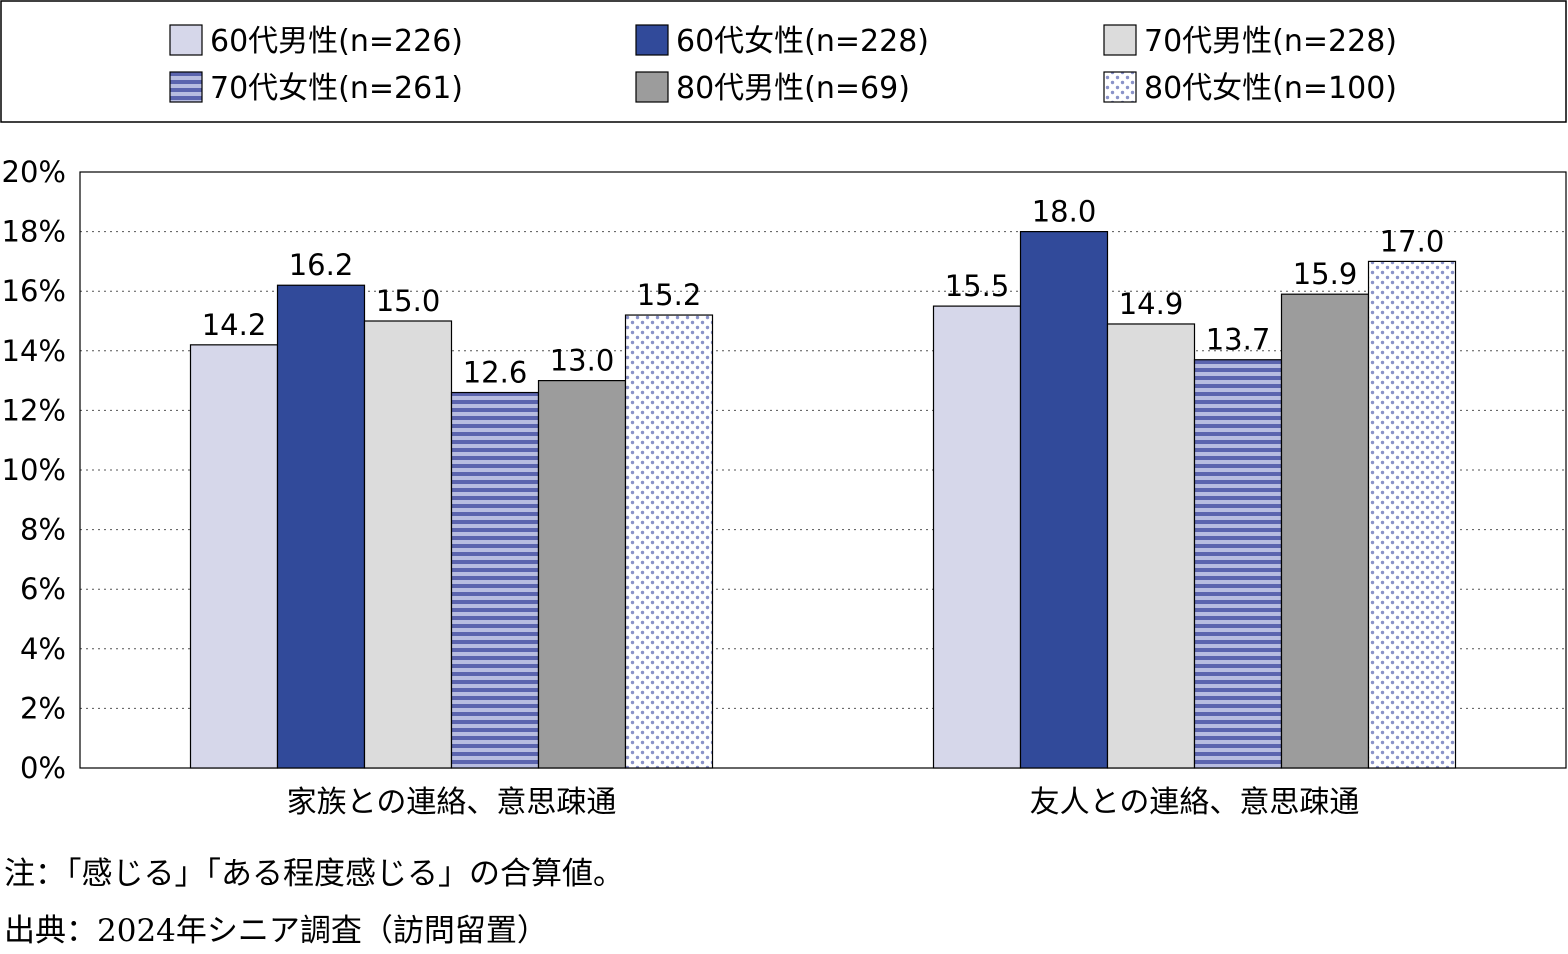  I want to click on legend-label: 70代男性(n=228), so click(1270, 41).